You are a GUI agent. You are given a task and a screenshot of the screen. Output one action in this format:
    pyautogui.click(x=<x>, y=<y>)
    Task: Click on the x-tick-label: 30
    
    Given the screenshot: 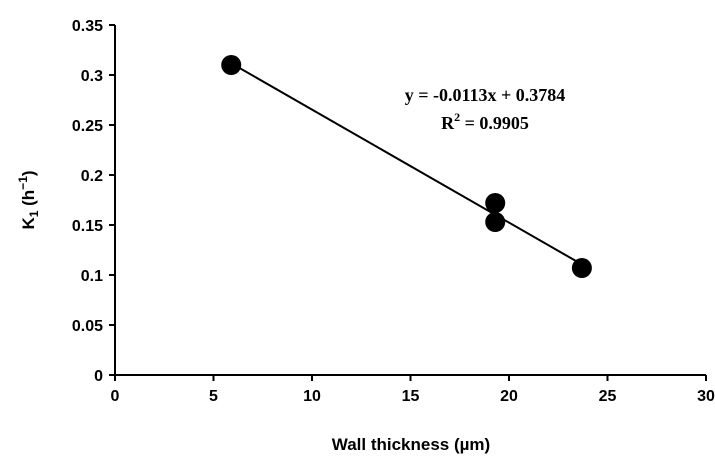 What is the action you would take?
    pyautogui.click(x=706, y=396)
    